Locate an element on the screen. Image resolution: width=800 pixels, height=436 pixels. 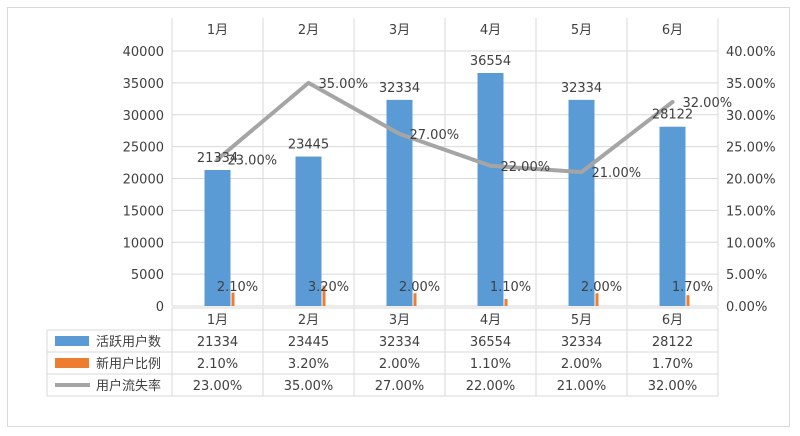
y-left-tick-label: 35000 is located at coordinates (143, 84).